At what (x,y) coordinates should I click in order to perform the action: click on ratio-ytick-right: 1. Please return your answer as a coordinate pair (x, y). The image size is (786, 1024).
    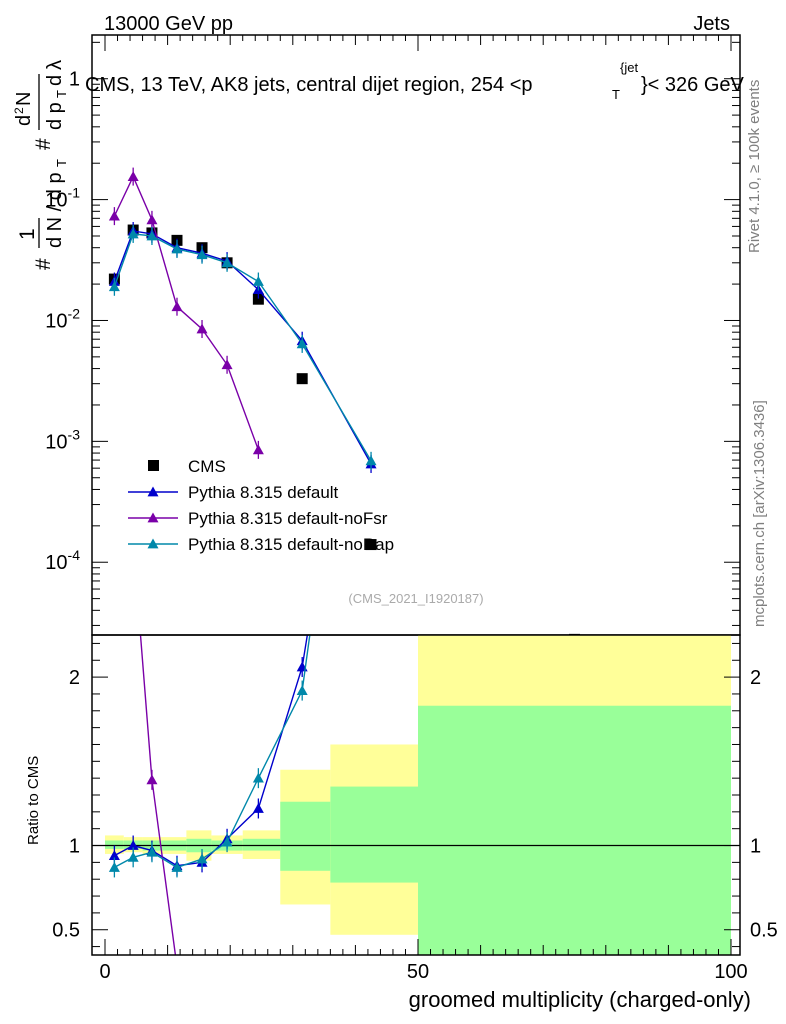
    Looking at the image, I should click on (755, 847).